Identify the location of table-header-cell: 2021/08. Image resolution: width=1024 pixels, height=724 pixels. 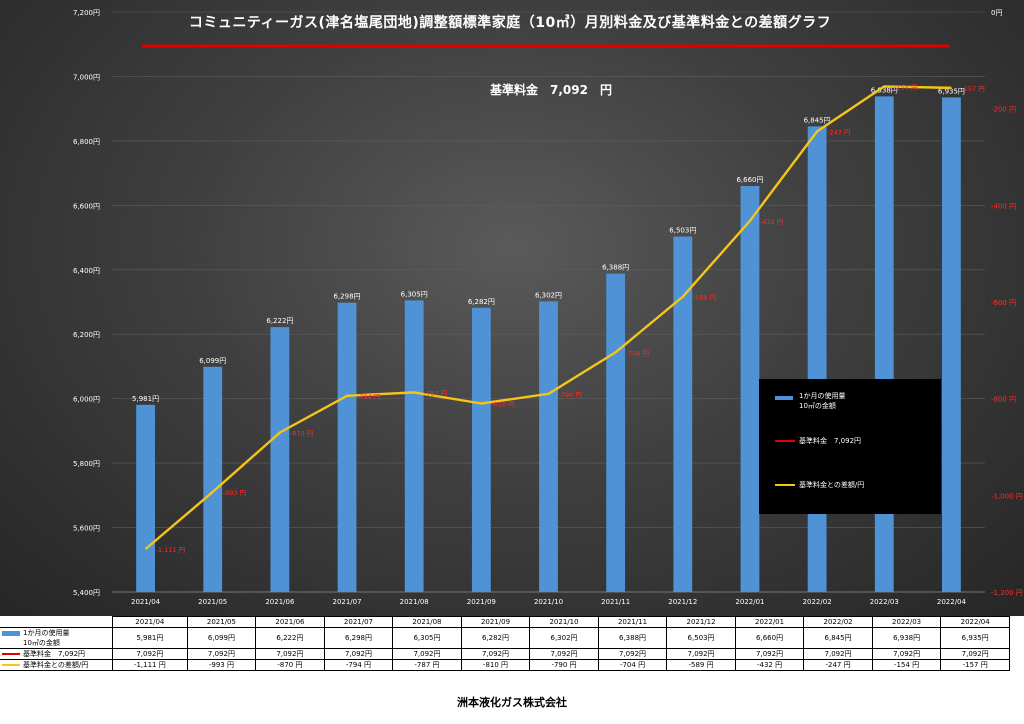
(427, 622).